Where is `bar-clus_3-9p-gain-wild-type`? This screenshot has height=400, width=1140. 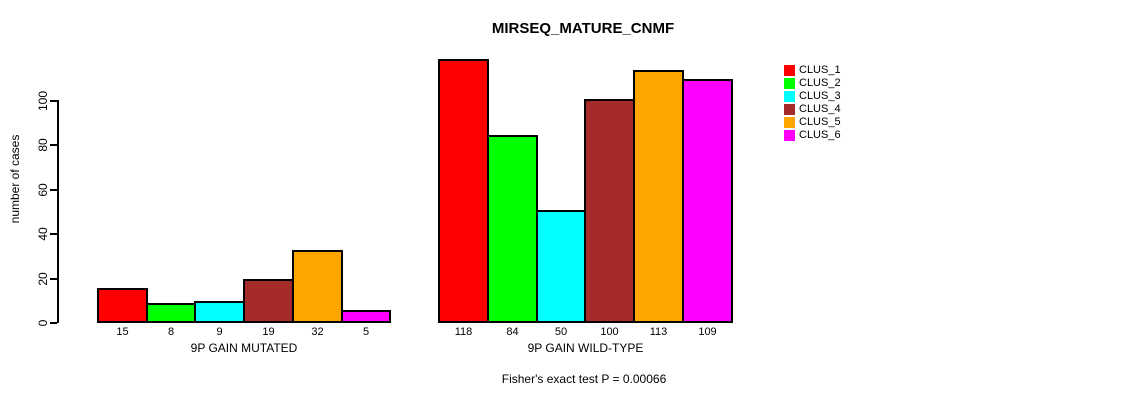
bar-clus_3-9p-gain-wild-type is located at coordinates (561, 266).